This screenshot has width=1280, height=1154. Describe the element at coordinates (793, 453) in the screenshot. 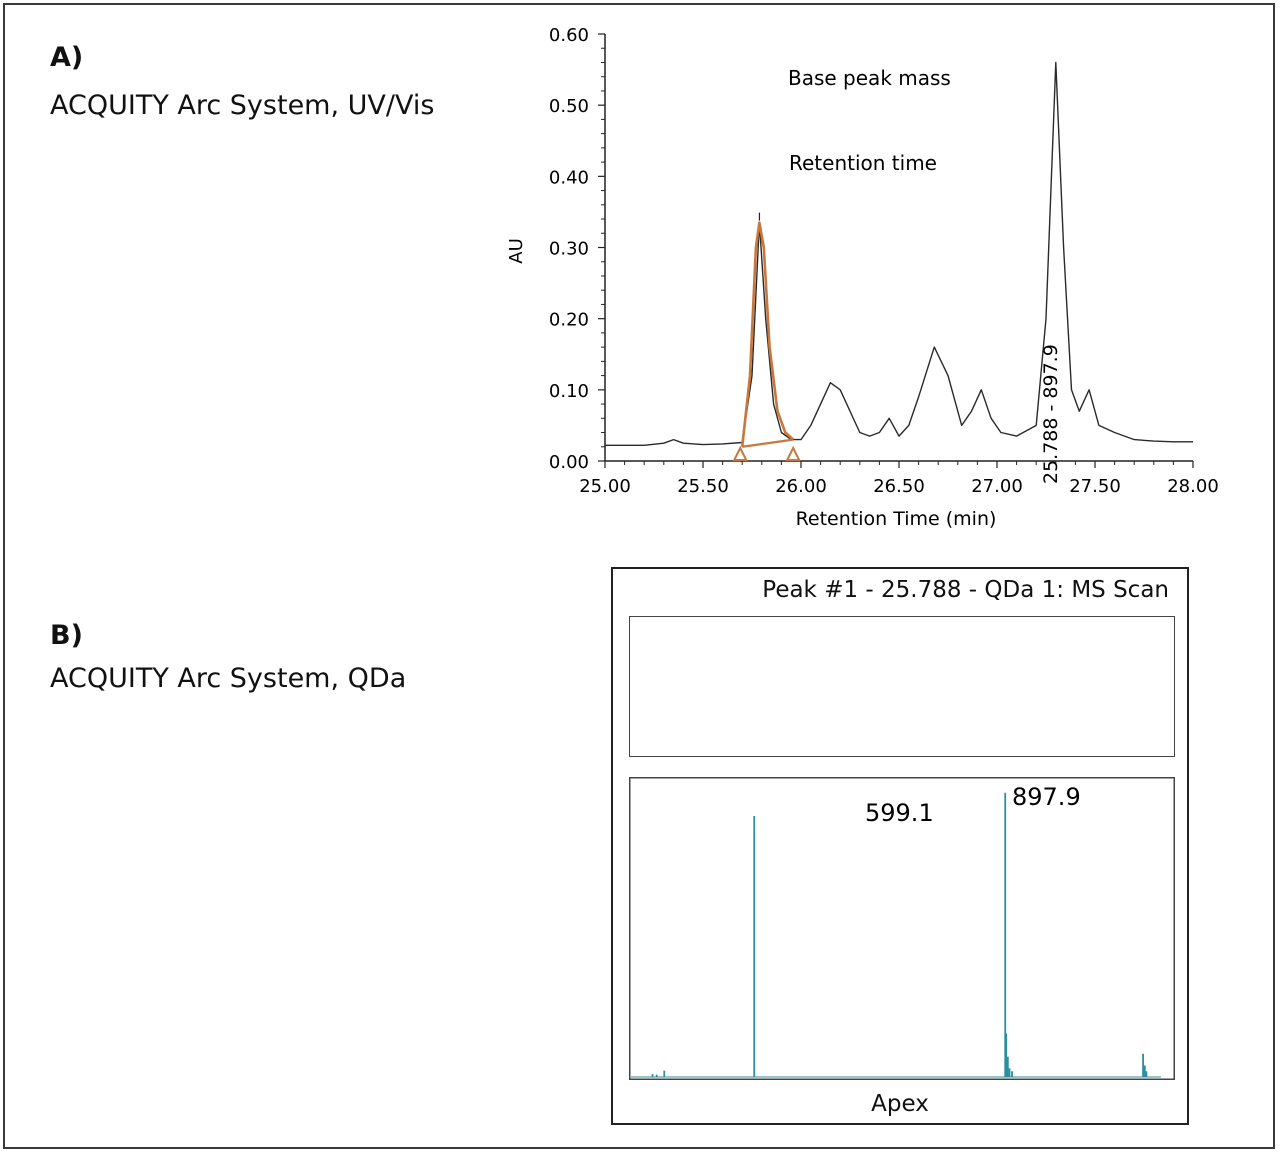

I see `peak-end-marker` at that location.